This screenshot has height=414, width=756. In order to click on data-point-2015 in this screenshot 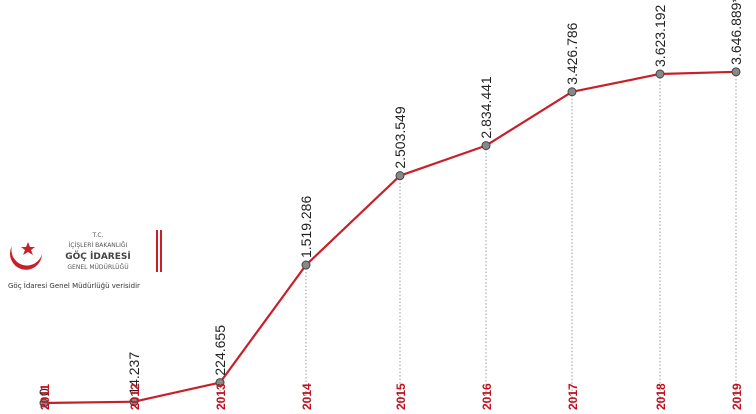, I will do `click(400, 176)`.